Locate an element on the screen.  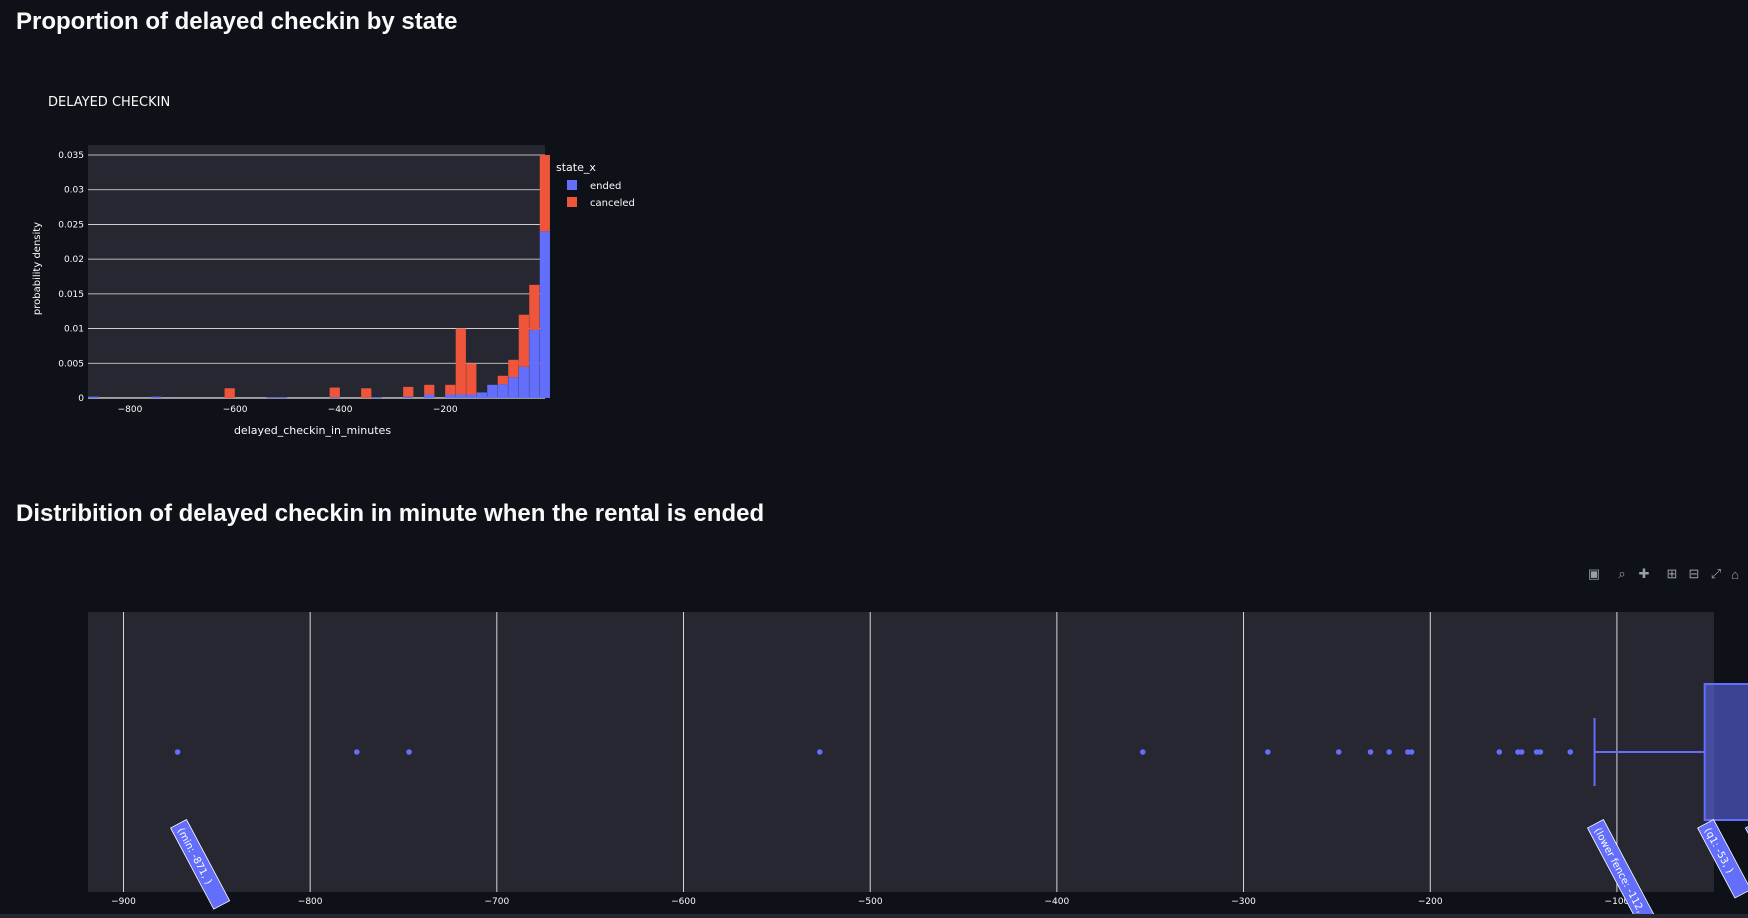
legend-swatch-canceled is located at coordinates (572, 202).